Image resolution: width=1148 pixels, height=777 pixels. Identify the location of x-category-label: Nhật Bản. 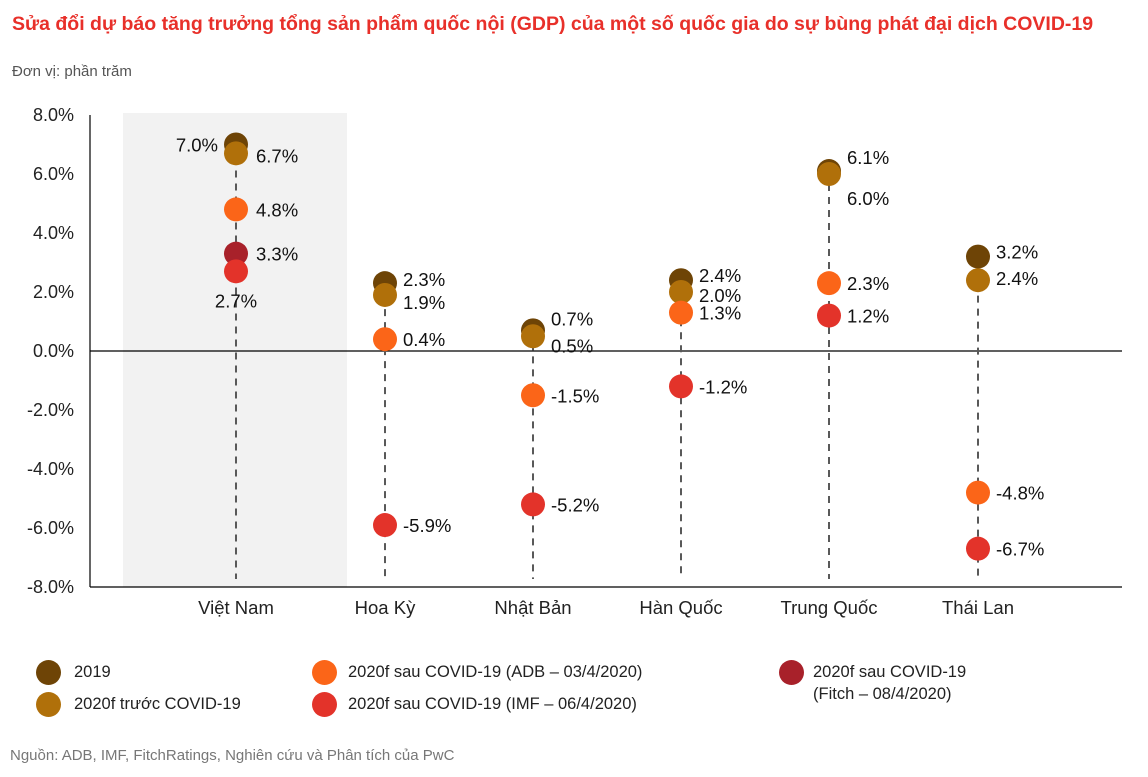
(532, 607).